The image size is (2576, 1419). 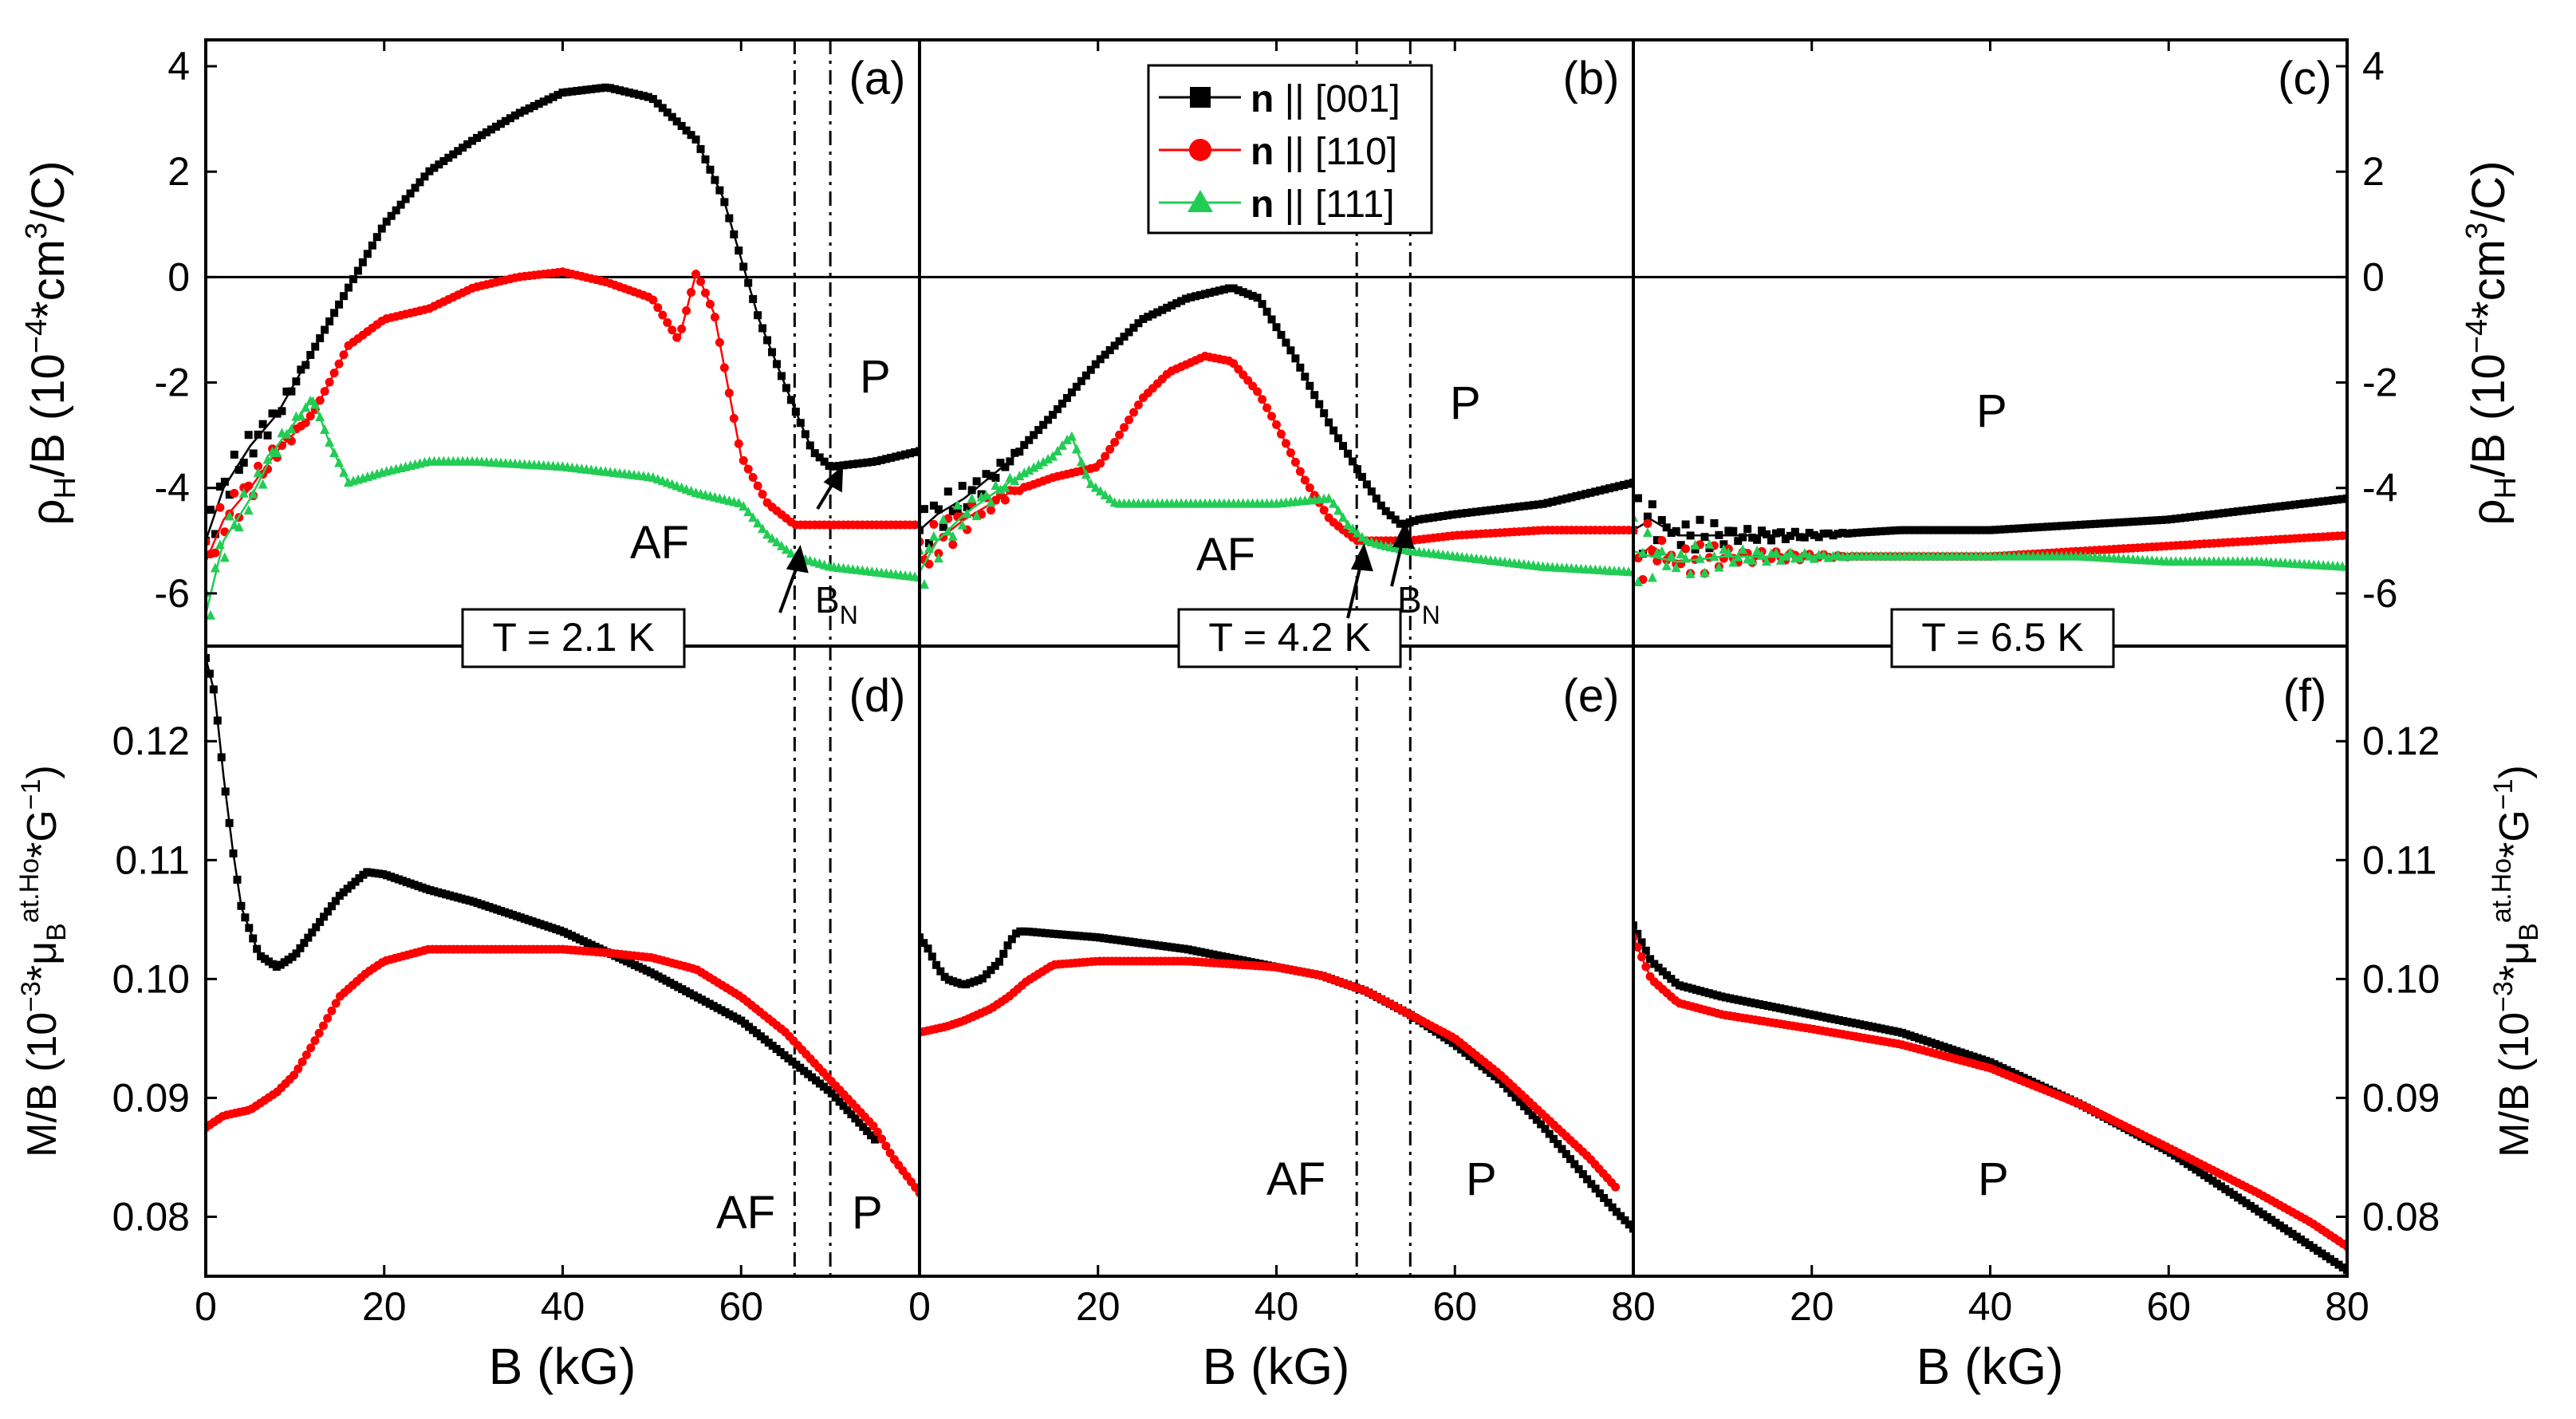 I want to click on legend-marker-circle, so click(x=1200, y=150).